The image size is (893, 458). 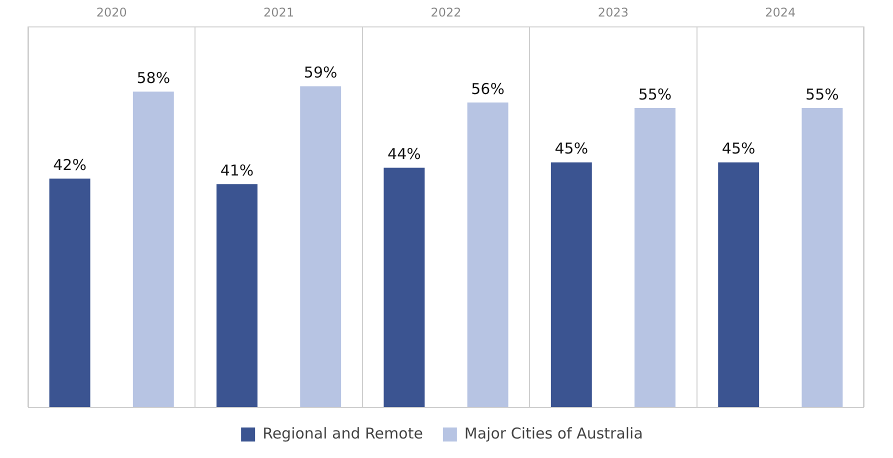 What do you see at coordinates (69, 165) in the screenshot?
I see `data-label: 42%` at bounding box center [69, 165].